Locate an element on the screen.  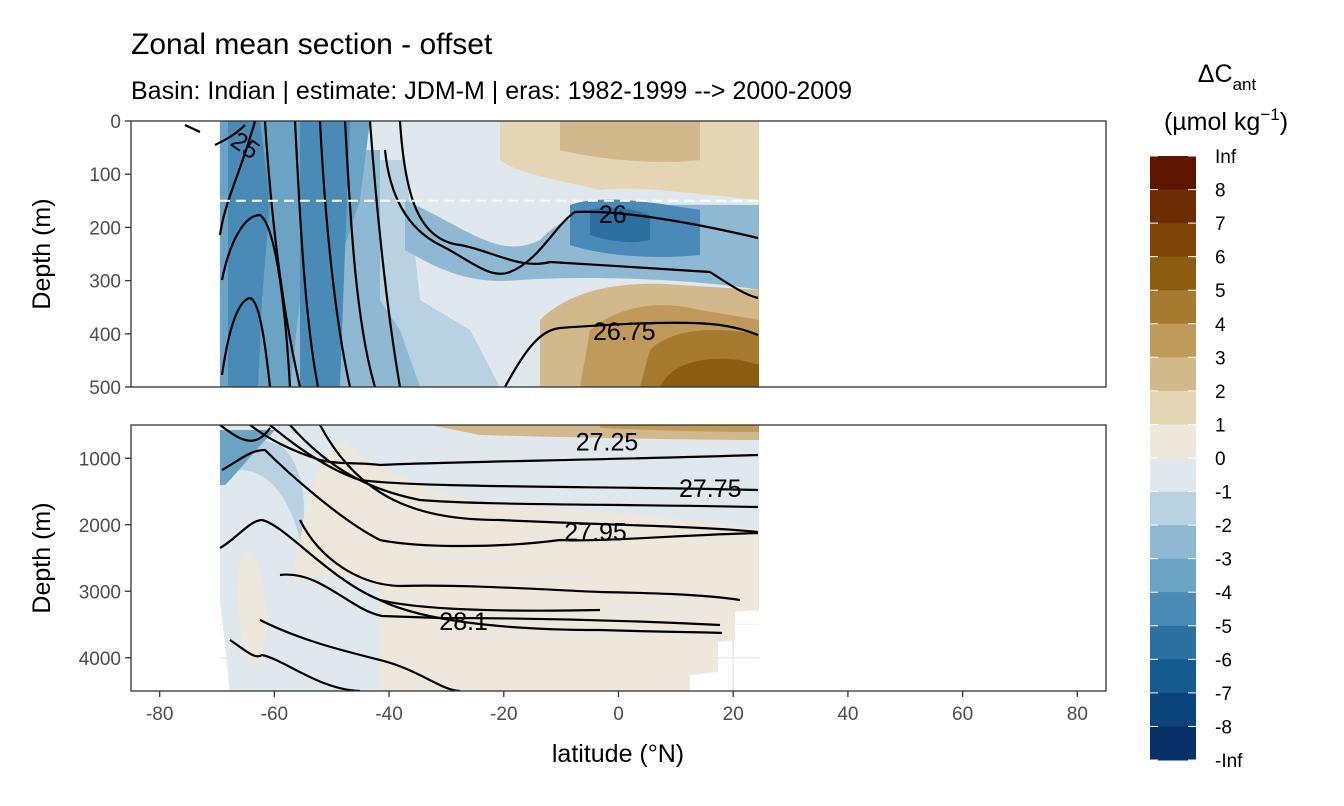
legend-break-label: 6 is located at coordinates (1220, 258).